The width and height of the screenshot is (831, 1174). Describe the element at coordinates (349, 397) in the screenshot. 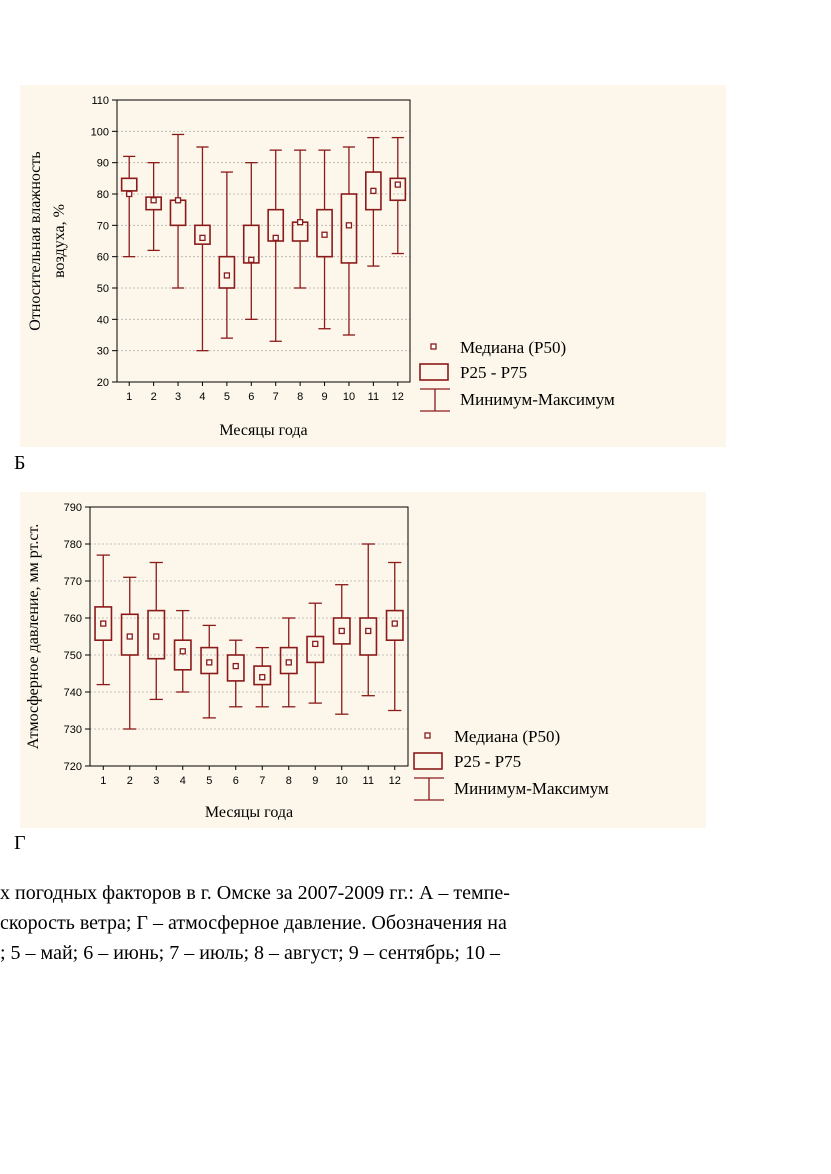

I see `x-tick-label: 10` at that location.